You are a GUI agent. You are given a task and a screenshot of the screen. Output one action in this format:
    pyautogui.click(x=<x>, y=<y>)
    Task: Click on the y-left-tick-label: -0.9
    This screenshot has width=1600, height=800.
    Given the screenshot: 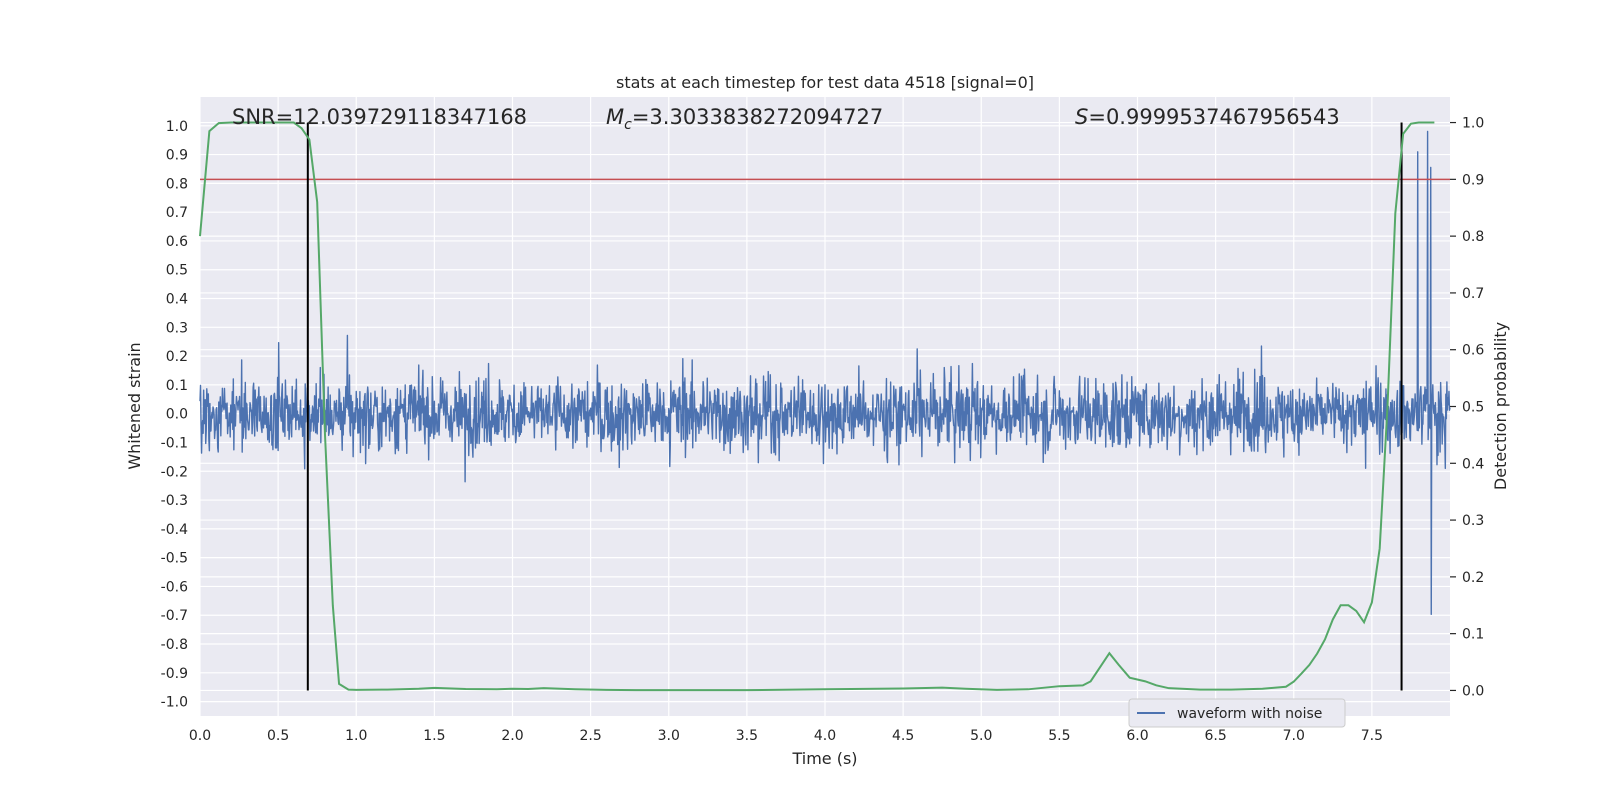 What is the action you would take?
    pyautogui.click(x=174, y=674)
    